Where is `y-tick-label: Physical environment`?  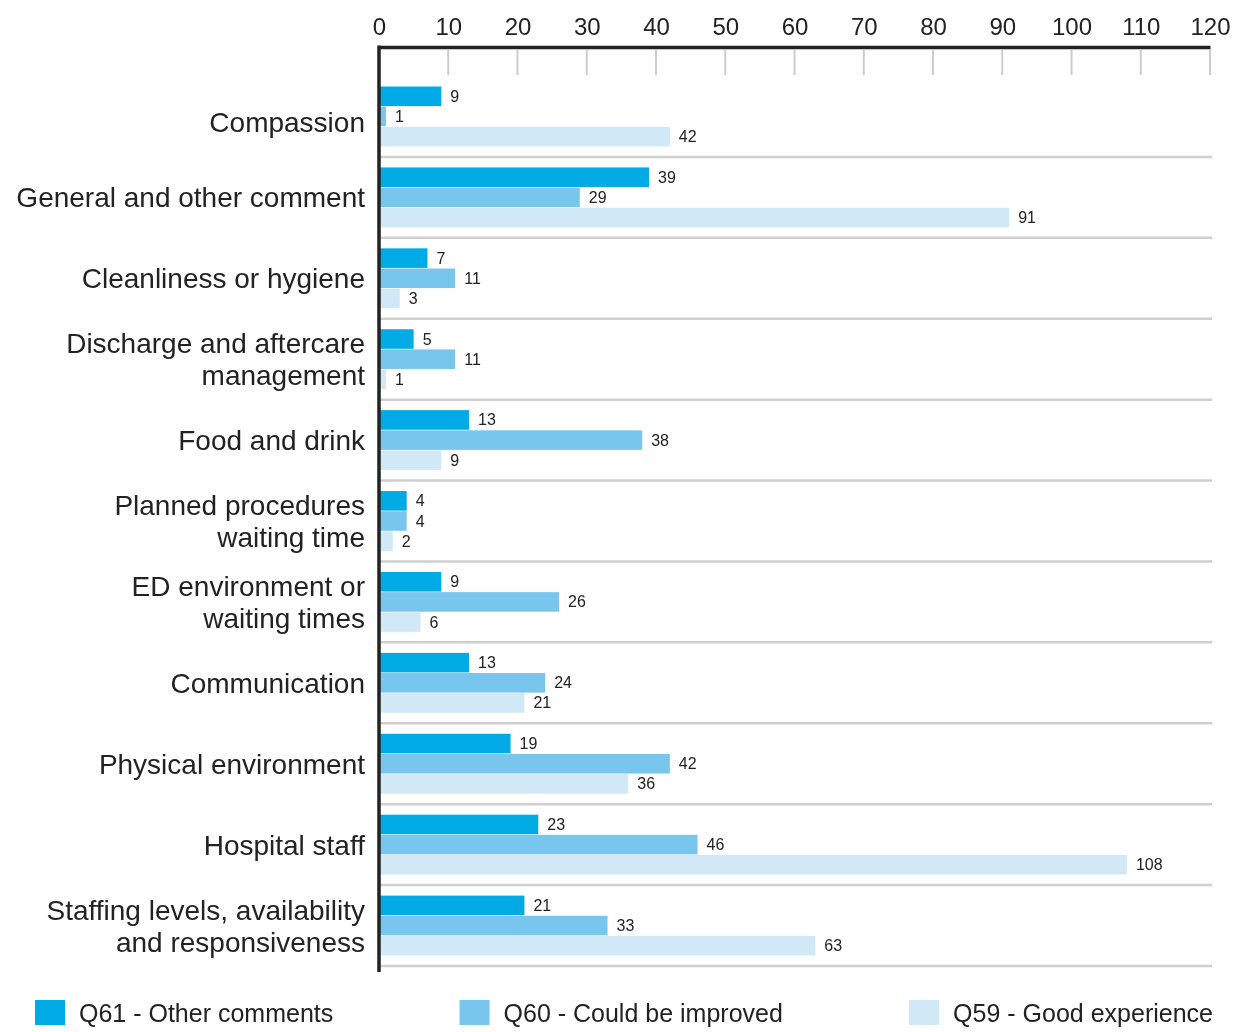
y-tick-label: Physical environment is located at coordinates (232, 764).